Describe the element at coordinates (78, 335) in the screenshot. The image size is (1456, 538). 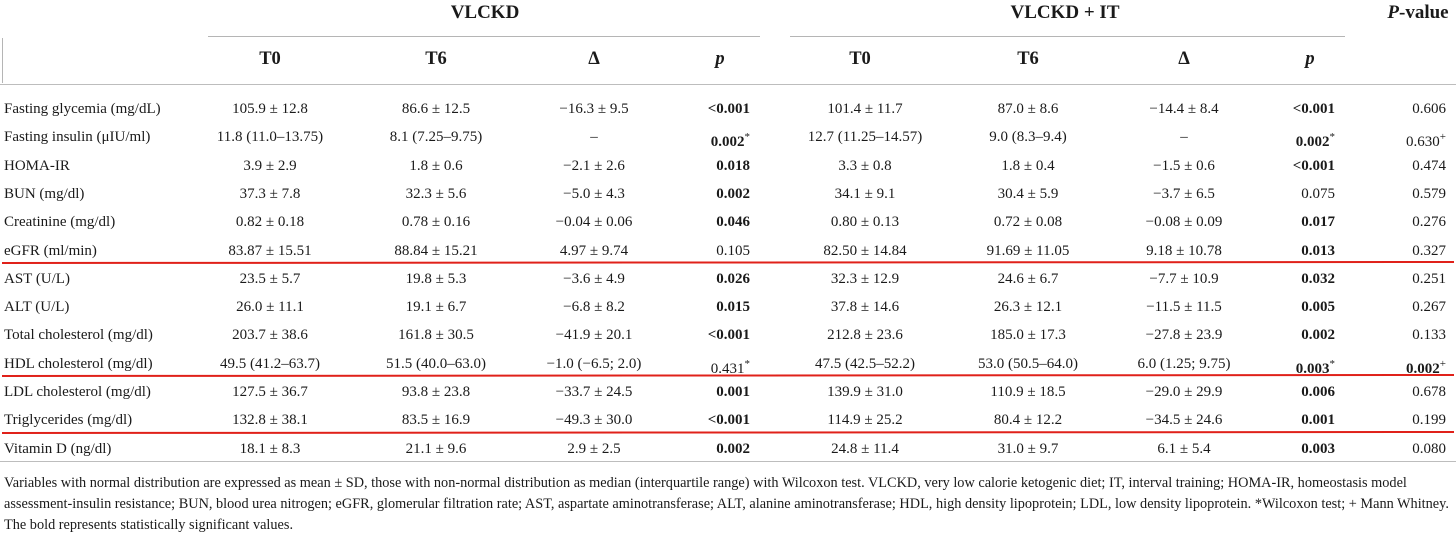
I see `row-label: Total cholesterol (mg/dl)` at that location.